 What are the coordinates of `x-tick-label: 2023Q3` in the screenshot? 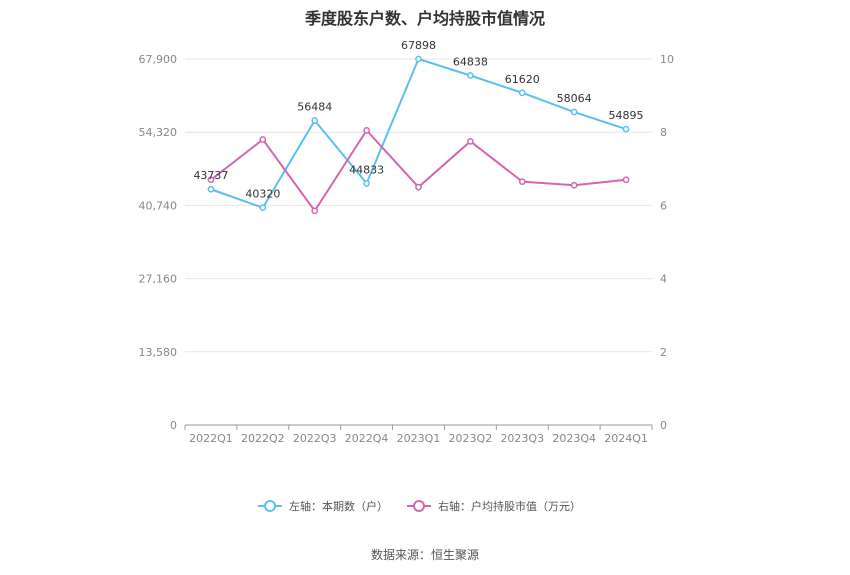 It's located at (522, 438).